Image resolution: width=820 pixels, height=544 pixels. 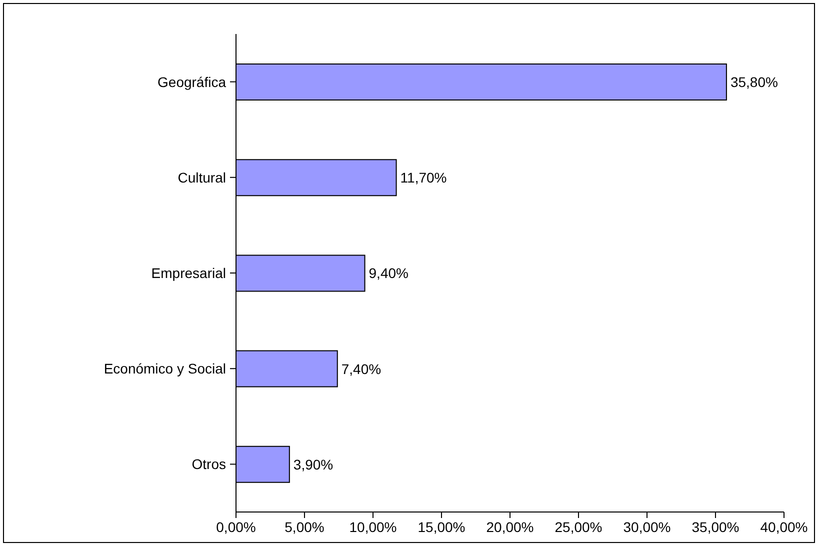 I want to click on x-tick-label: 25,00%, so click(x=578, y=526).